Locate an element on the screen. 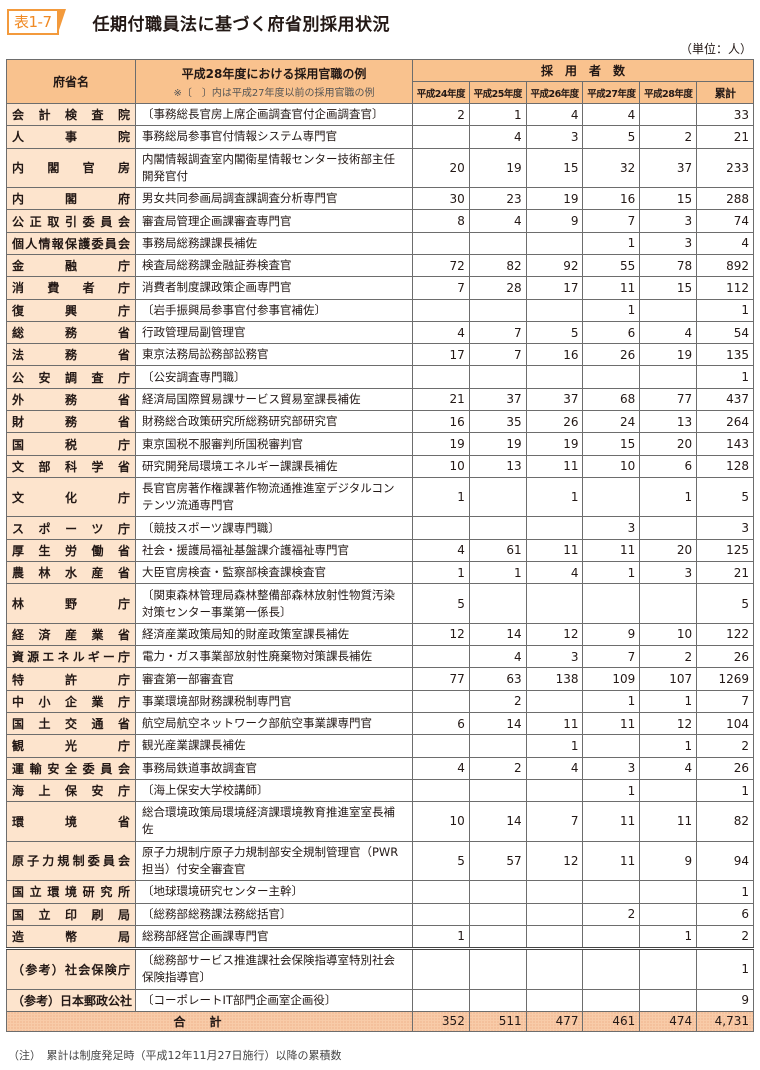 This screenshot has height=1070, width=760. cumulative-count: 7 is located at coordinates (725, 701).